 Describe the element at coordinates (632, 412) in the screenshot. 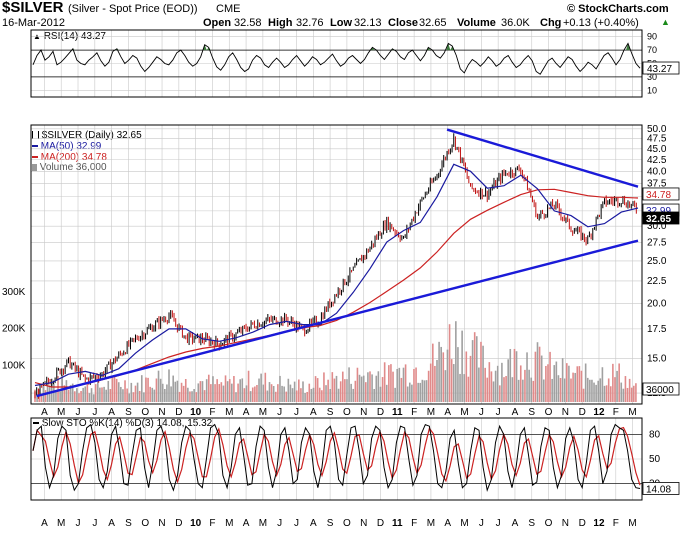

I see `price-x-label-M: M` at that location.